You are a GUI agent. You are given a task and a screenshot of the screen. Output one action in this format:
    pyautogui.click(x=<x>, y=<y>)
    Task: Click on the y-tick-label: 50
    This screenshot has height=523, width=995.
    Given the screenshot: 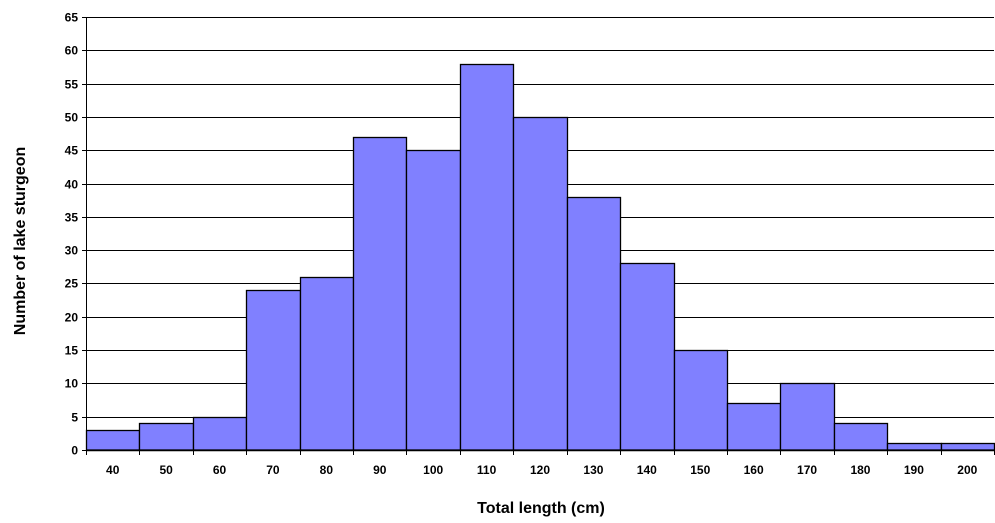 What is the action you would take?
    pyautogui.click(x=72, y=118)
    